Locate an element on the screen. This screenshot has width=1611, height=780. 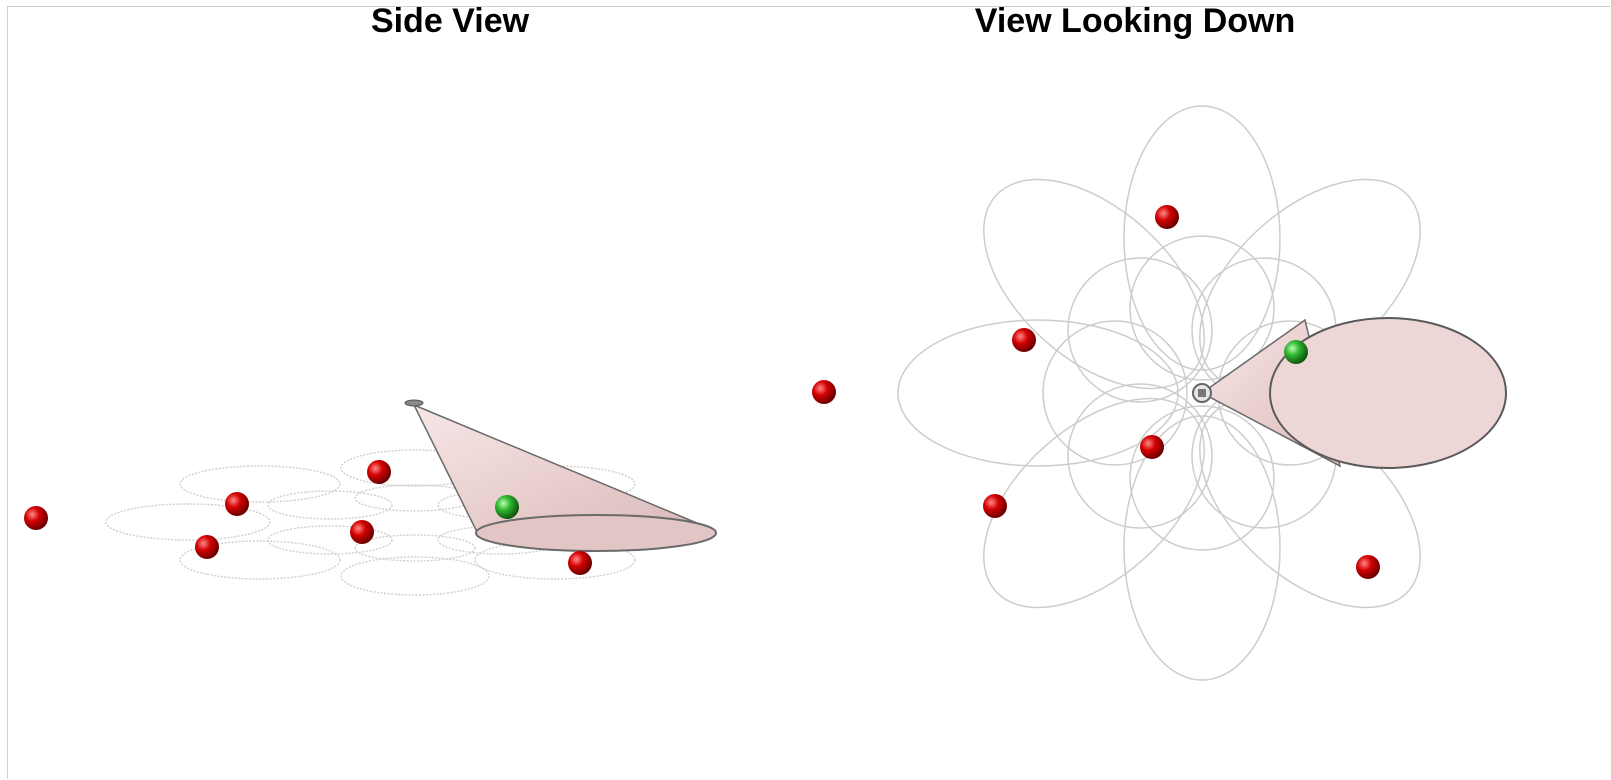
apex-marker is located at coordinates (414, 403).